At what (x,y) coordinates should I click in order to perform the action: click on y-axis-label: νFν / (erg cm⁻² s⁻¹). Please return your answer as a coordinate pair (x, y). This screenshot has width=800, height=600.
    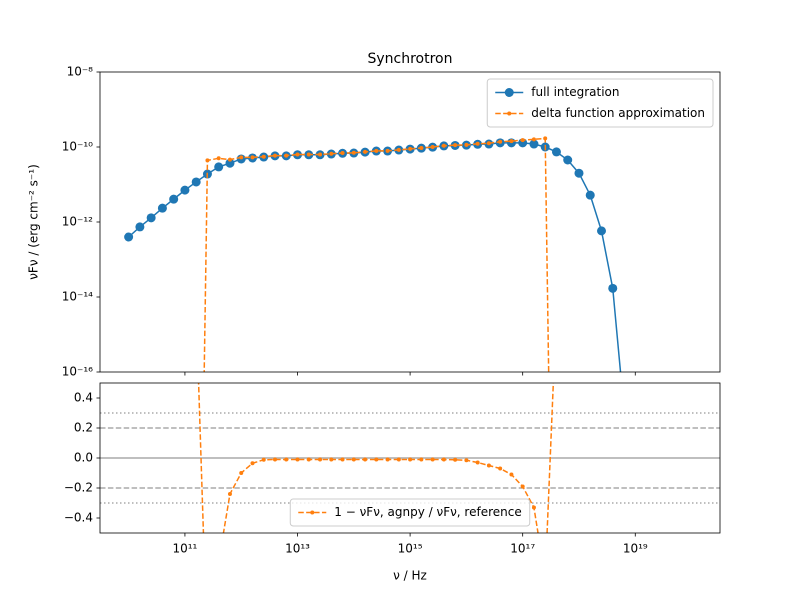
    Looking at the image, I should click on (34, 222).